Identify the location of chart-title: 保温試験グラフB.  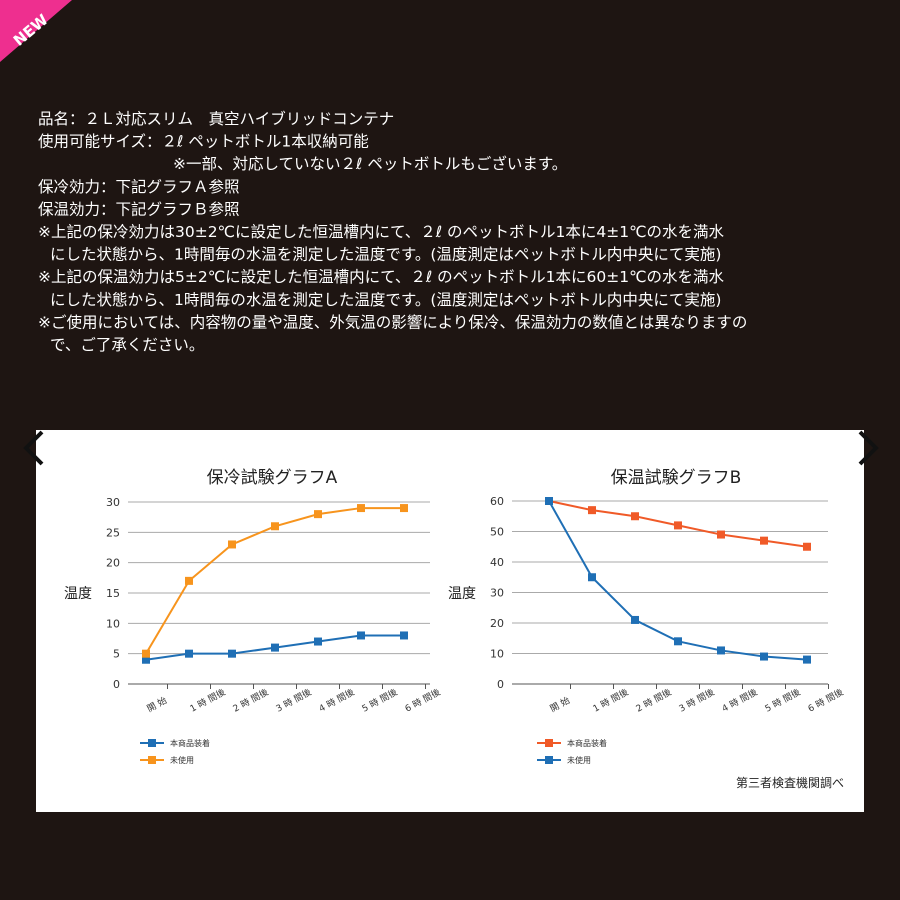
(676, 478).